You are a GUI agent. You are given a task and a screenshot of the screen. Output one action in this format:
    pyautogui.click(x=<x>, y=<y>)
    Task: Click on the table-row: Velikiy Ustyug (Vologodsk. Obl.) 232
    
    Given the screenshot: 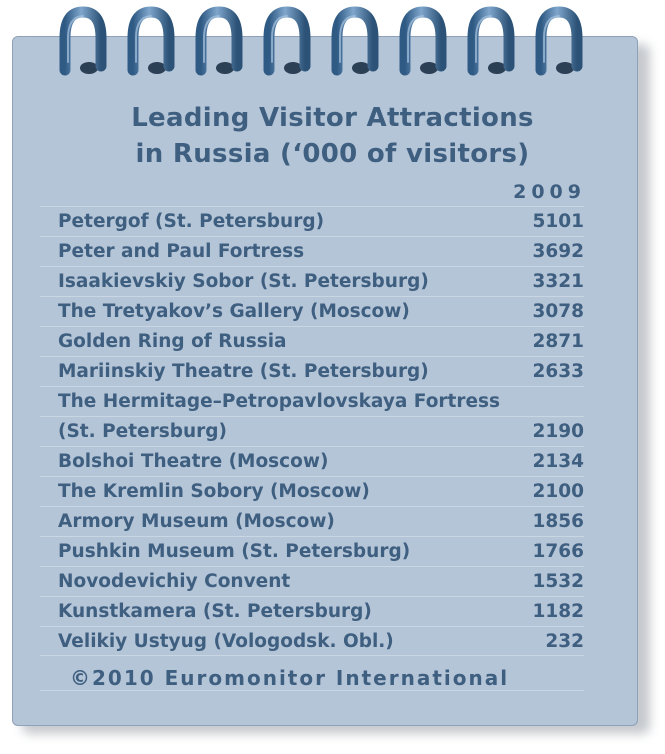 What is the action you would take?
    pyautogui.click(x=312, y=641)
    